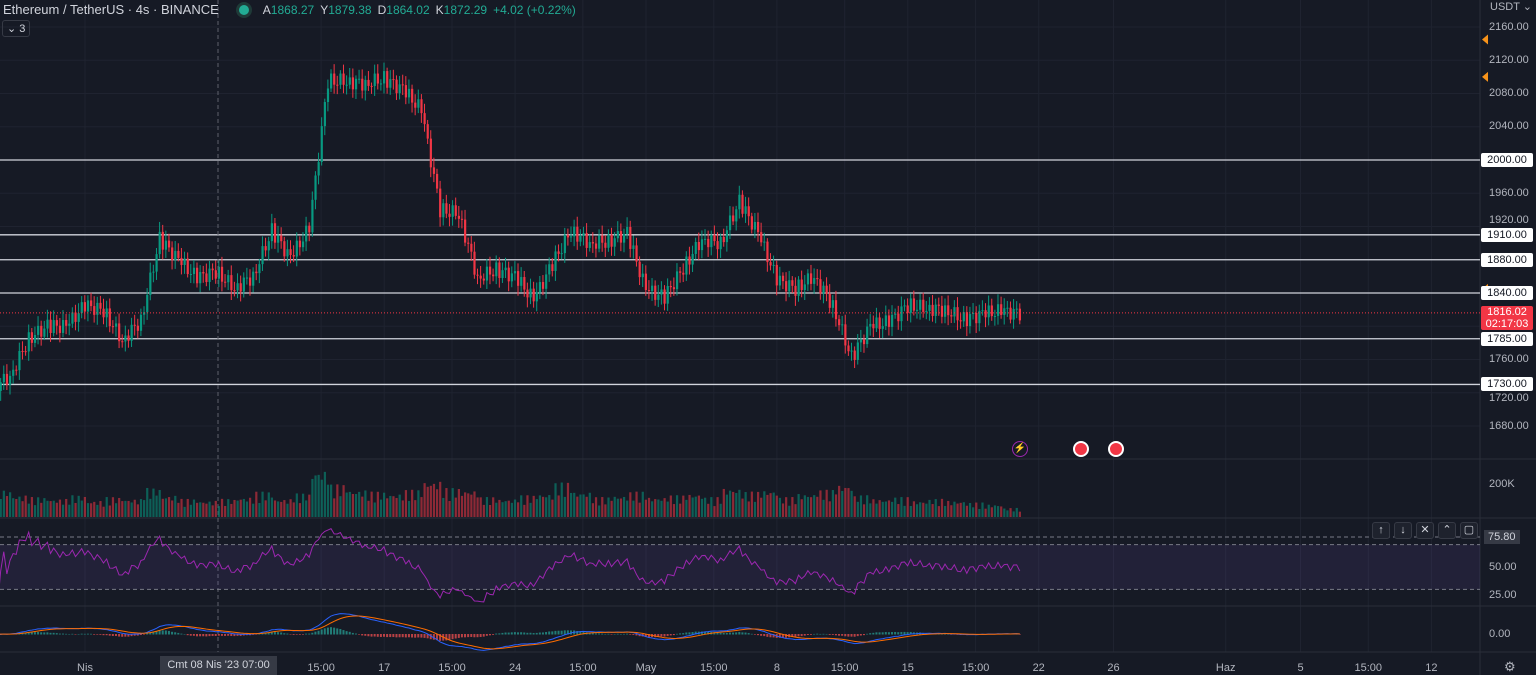  Describe the element at coordinates (1425, 530) in the screenshot. I see `remove-pane-button: ✕` at that location.